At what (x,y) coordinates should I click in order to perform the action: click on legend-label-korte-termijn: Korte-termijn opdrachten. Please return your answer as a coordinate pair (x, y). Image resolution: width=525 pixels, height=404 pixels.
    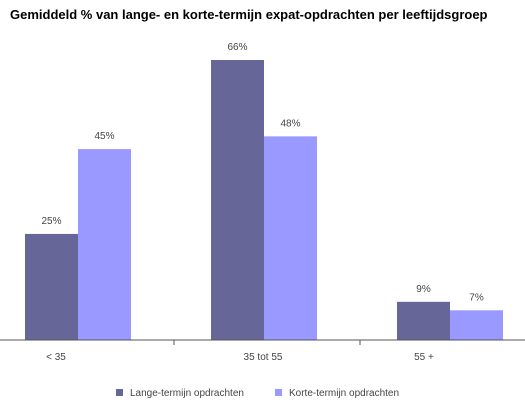
    Looking at the image, I should click on (344, 393).